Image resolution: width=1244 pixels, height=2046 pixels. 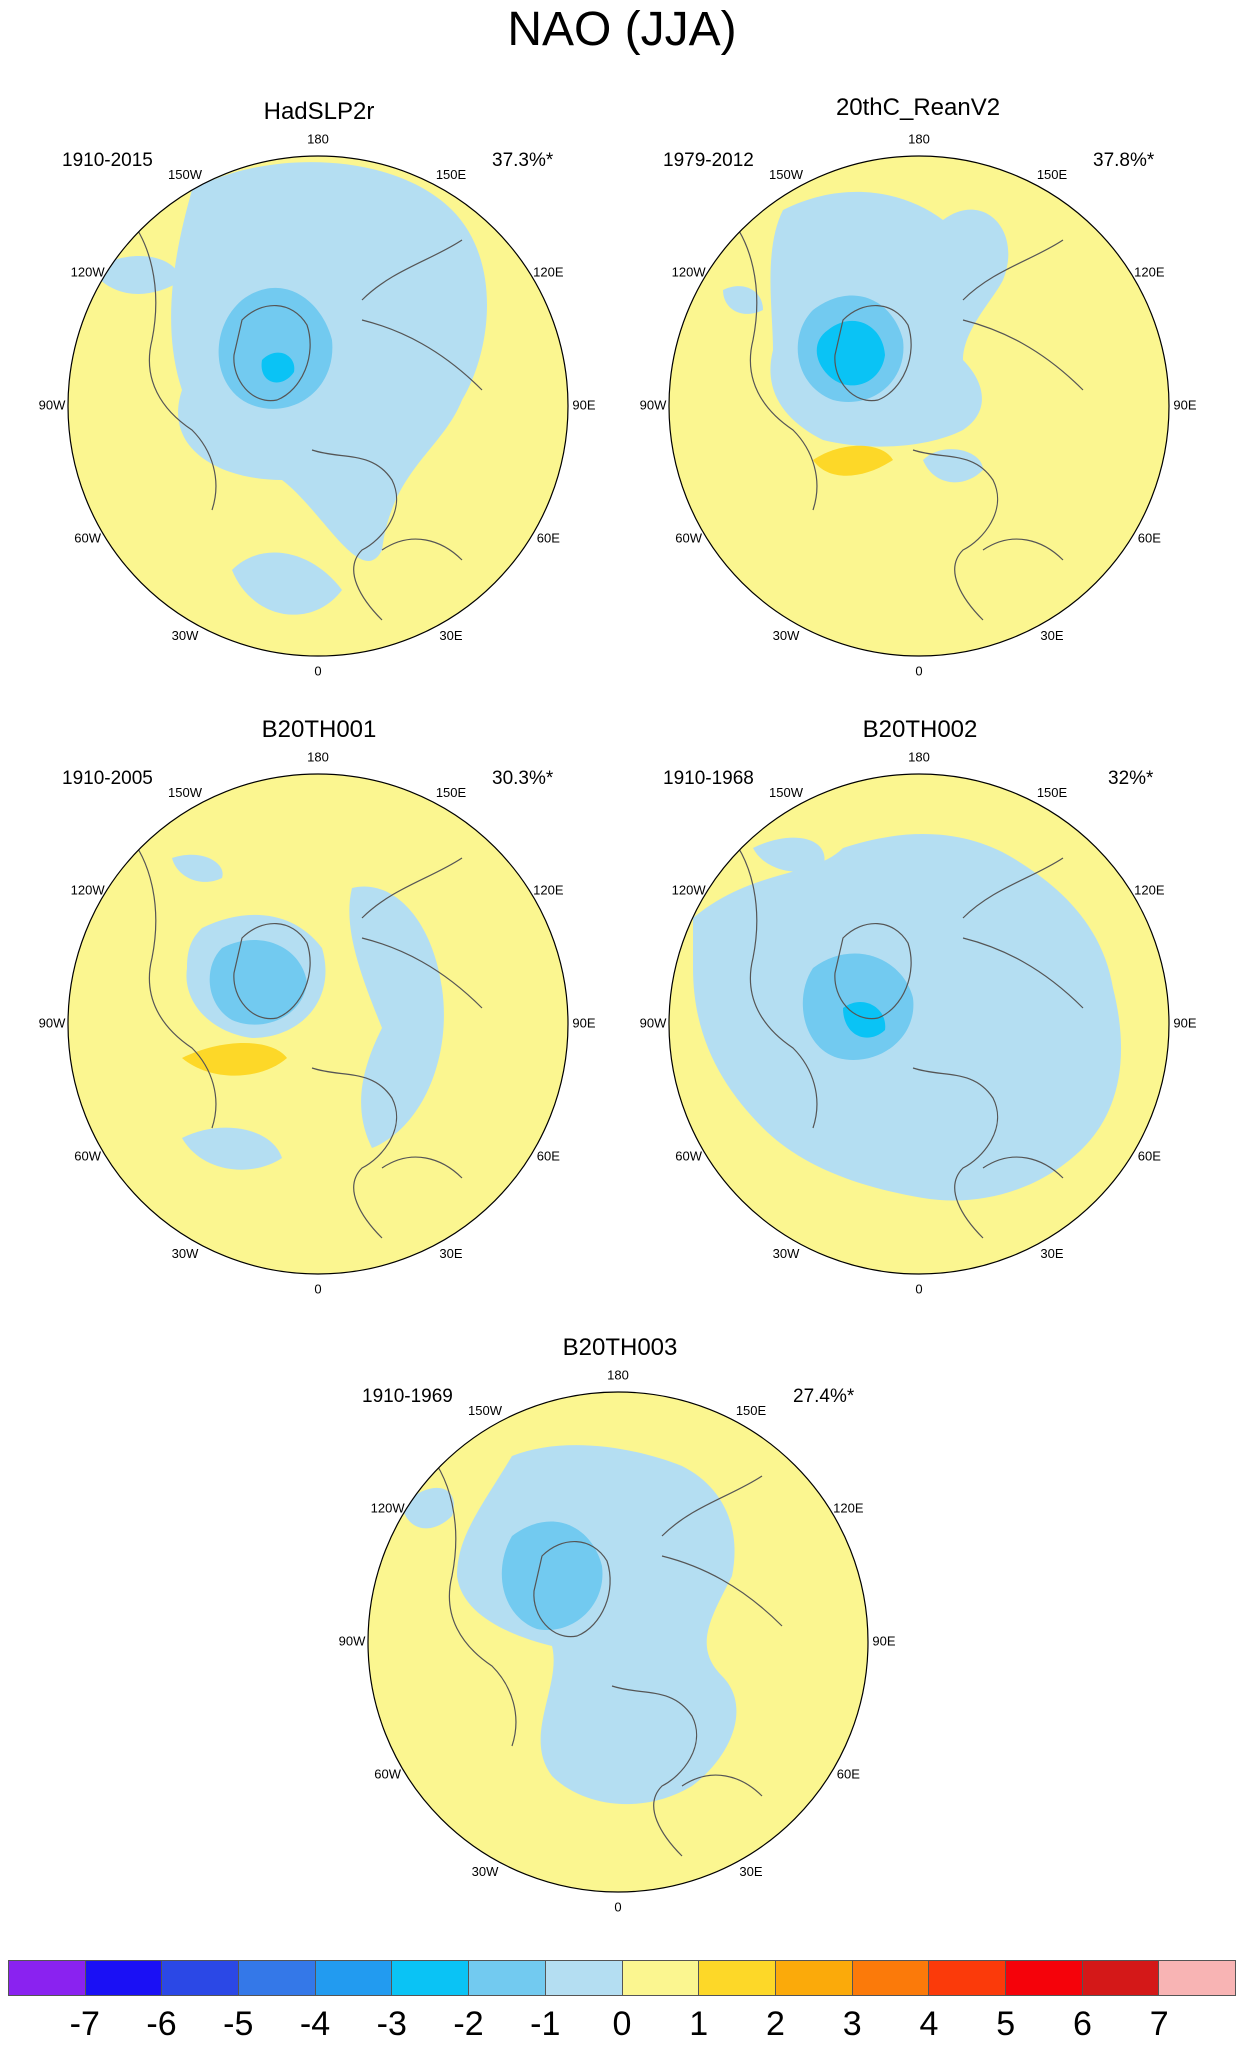 What do you see at coordinates (929, 2024) in the screenshot?
I see `colorbar-tick-label: 4` at bounding box center [929, 2024].